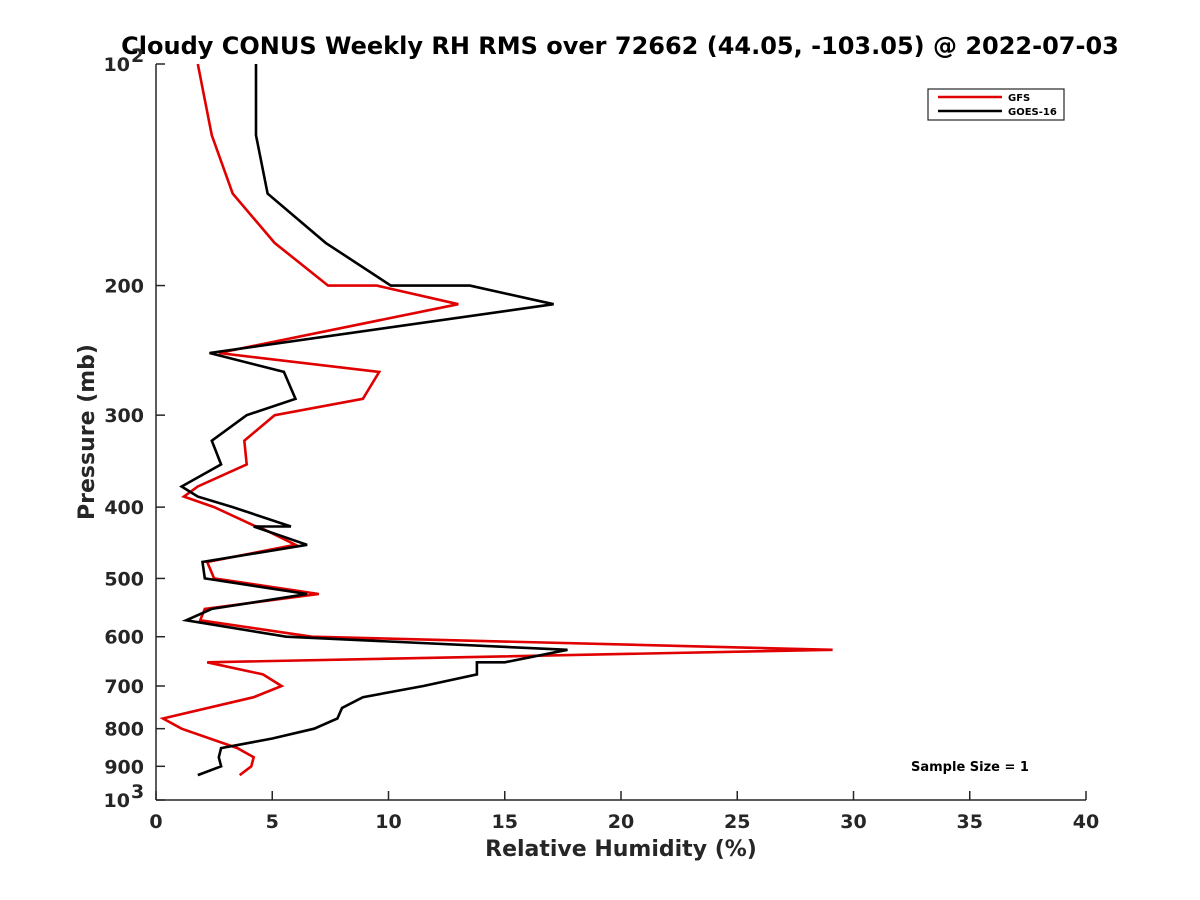  What do you see at coordinates (853, 822) in the screenshot?
I see `x-tick-label: 30` at bounding box center [853, 822].